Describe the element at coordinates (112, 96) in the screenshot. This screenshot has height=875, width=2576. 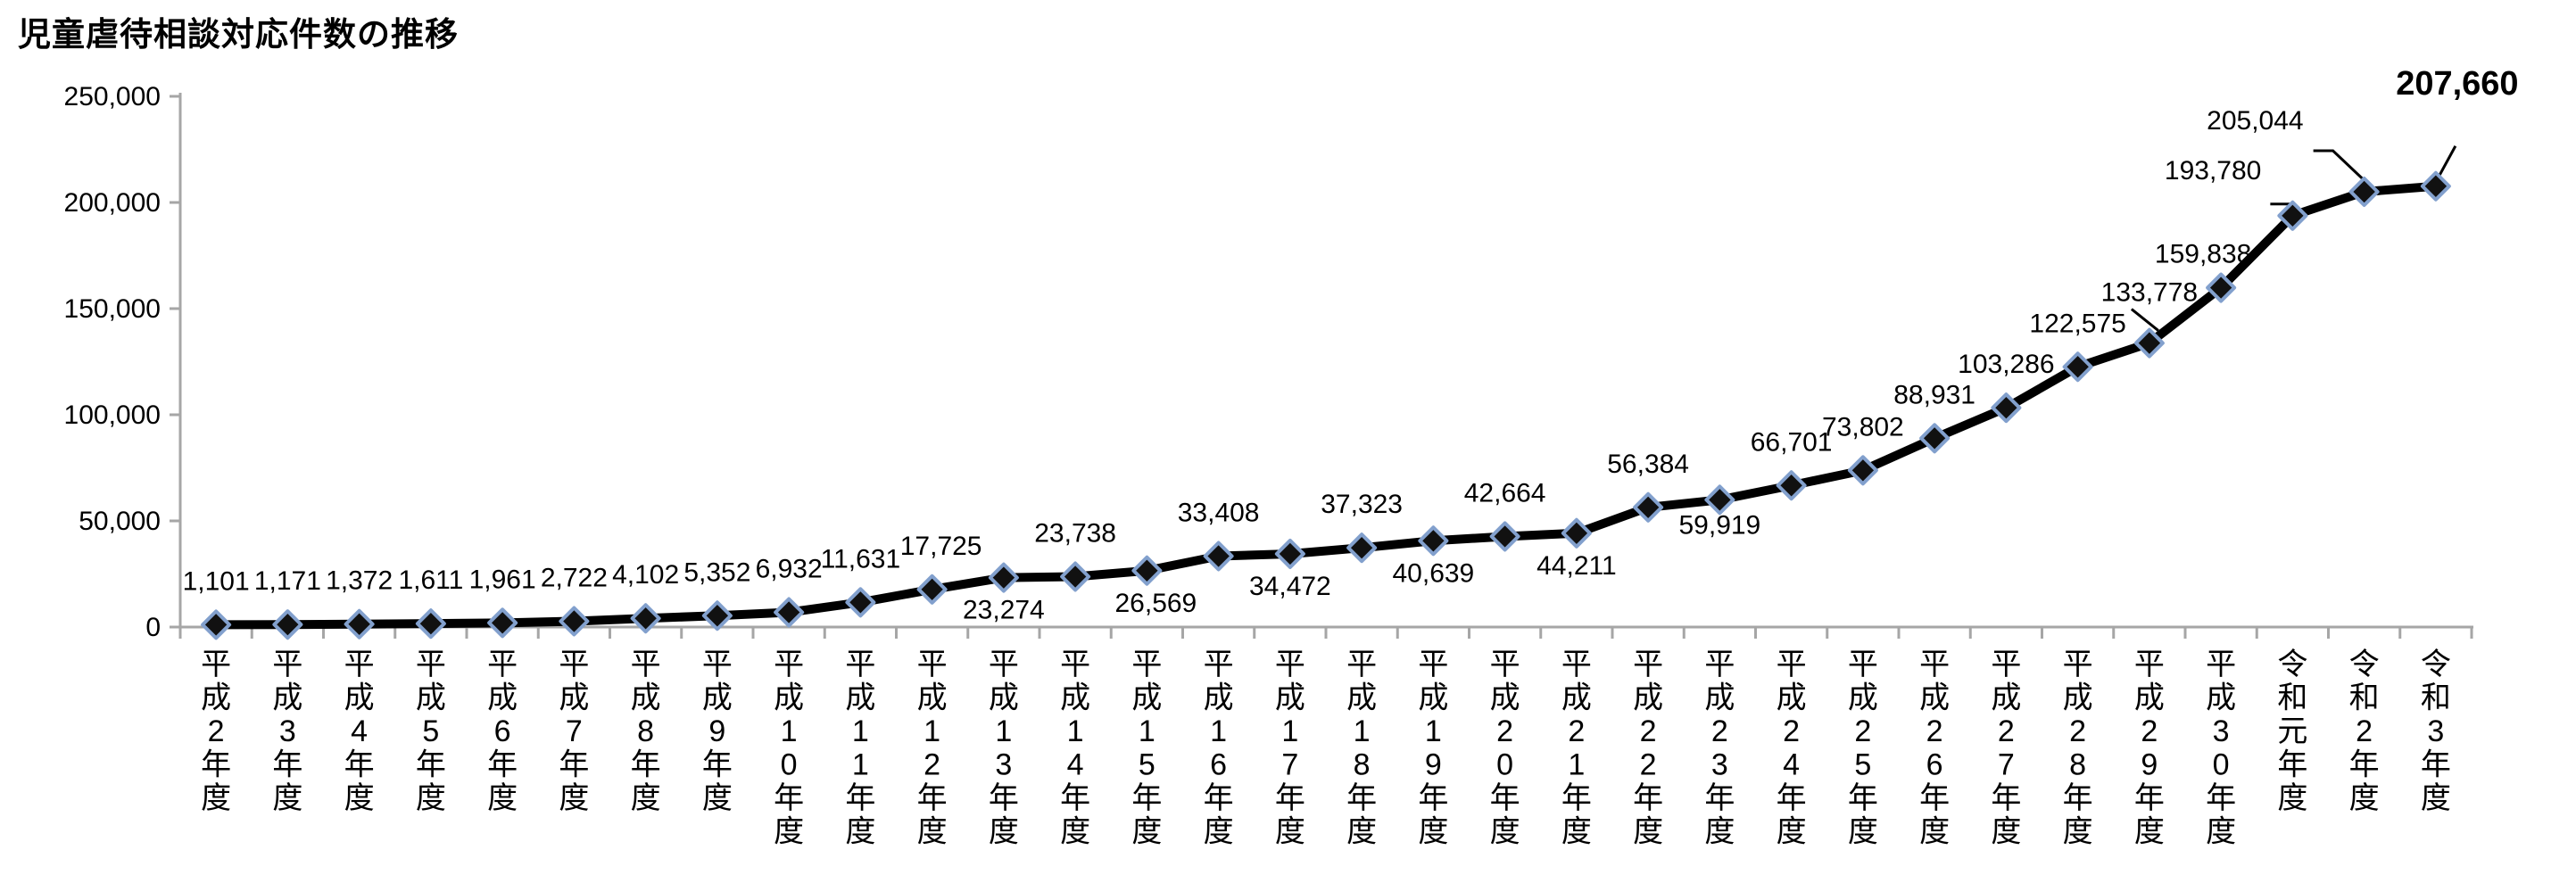
I see `y-axis-tick-label: 250,000` at that location.